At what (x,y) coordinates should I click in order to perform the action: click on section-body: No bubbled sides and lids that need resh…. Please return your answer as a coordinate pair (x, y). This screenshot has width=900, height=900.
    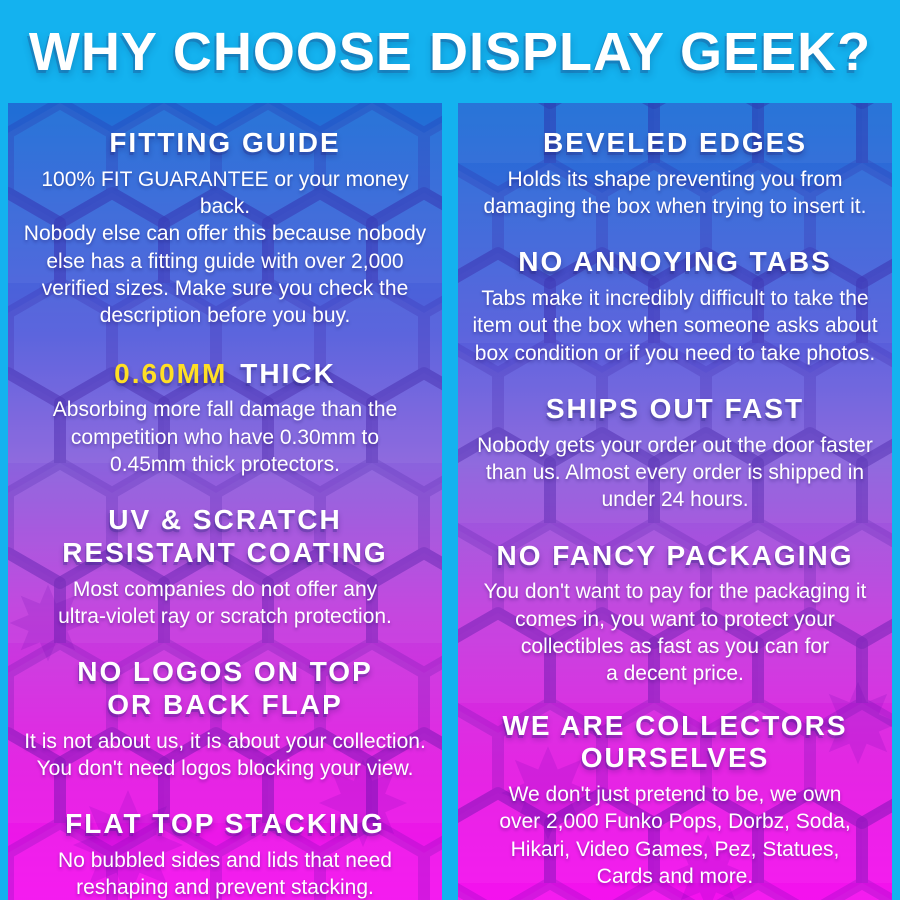
    Looking at the image, I should click on (225, 874).